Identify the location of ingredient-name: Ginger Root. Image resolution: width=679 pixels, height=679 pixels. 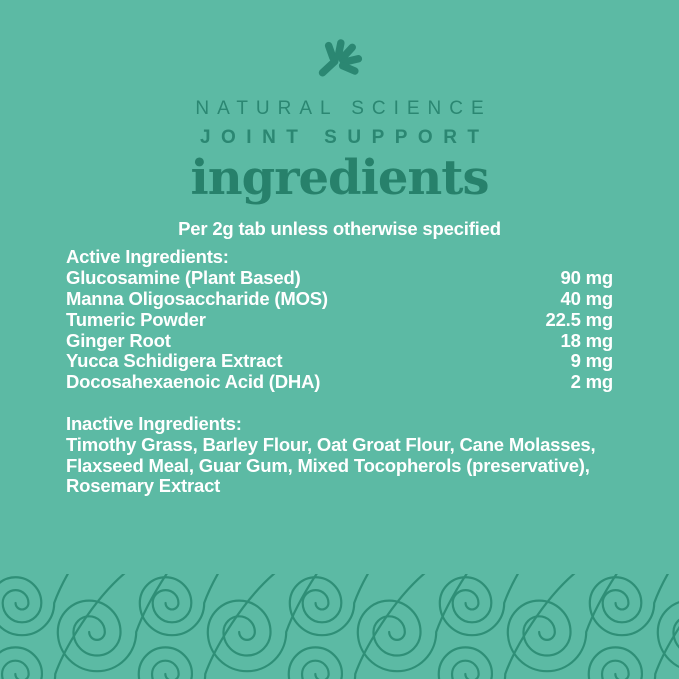
(118, 340).